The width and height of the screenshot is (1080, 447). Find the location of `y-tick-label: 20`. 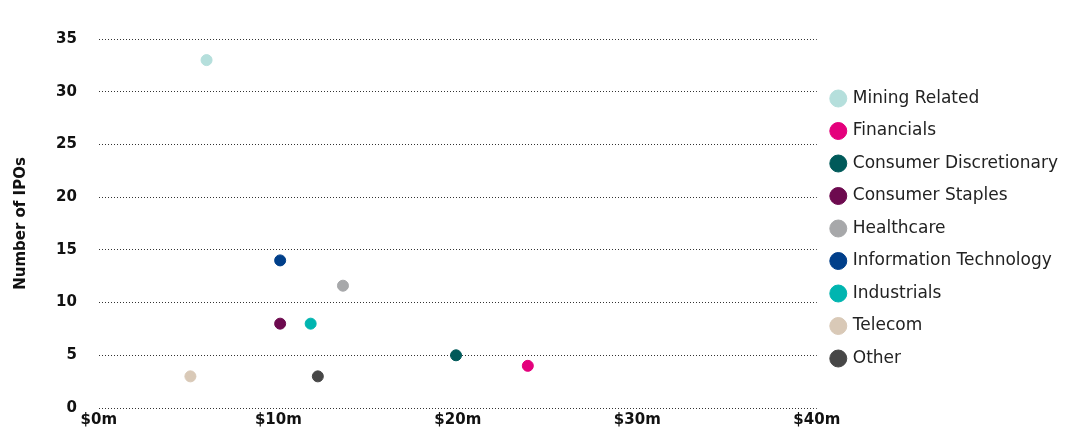

y-tick-label: 20 is located at coordinates (66, 196).